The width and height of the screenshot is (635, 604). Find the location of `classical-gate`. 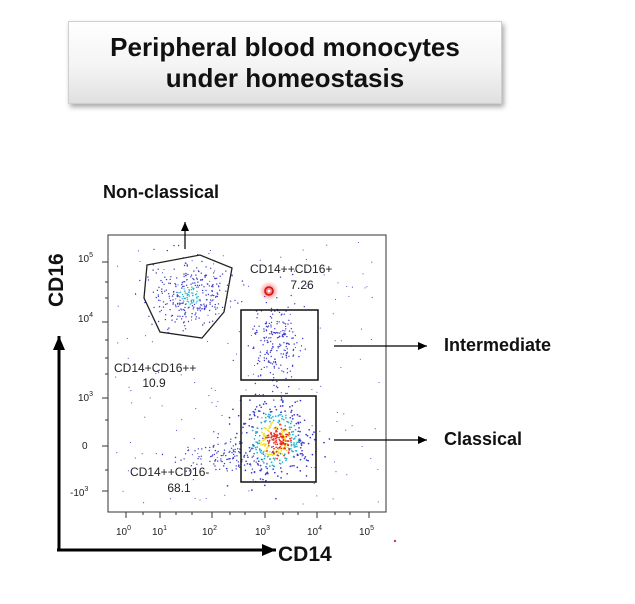

classical-gate is located at coordinates (278, 439).